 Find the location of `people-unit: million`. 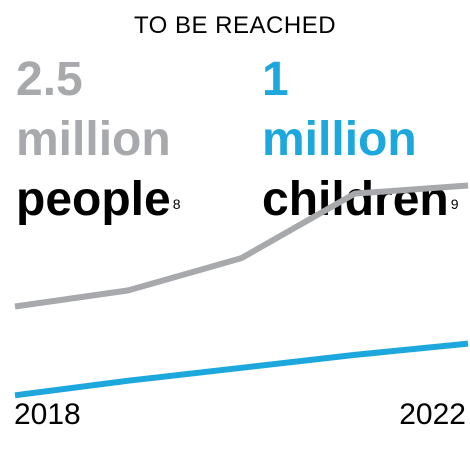

people-unit: million is located at coordinates (93, 139).